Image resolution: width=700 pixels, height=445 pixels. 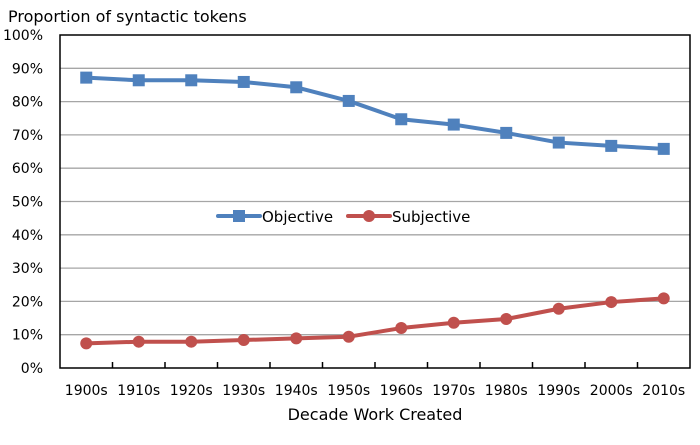 I want to click on legend-label: Subjective, so click(x=431, y=217).